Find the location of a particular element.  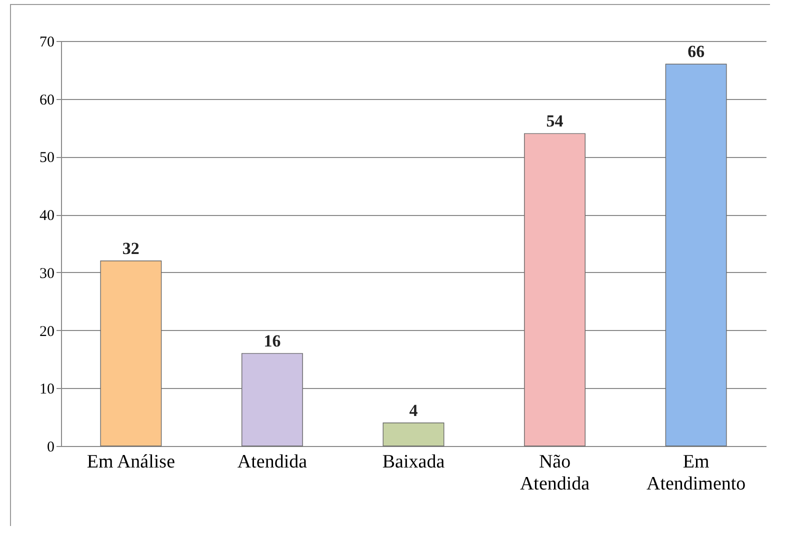

x-tick-label: Não Atendida is located at coordinates (555, 473).